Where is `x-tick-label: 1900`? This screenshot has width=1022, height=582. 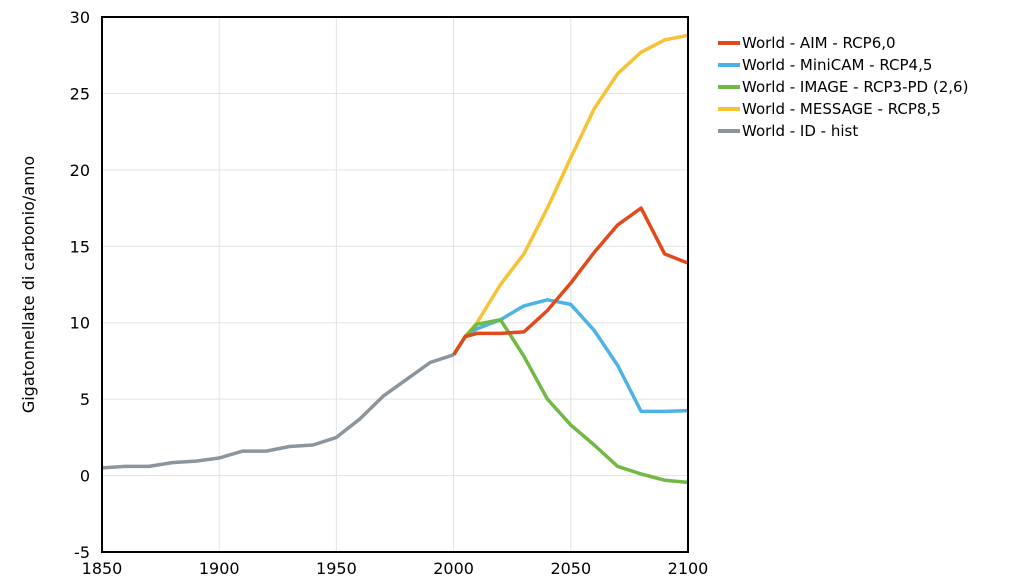
x-tick-label: 1900 is located at coordinates (219, 568).